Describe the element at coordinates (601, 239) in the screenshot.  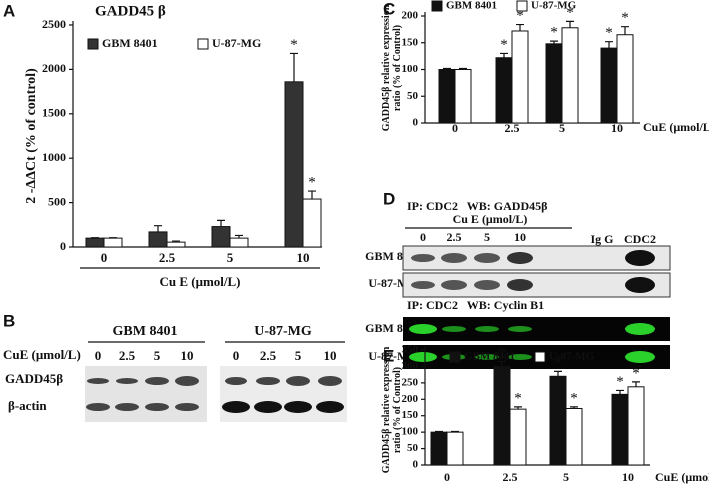
I see `lane-label: Ig G` at that location.